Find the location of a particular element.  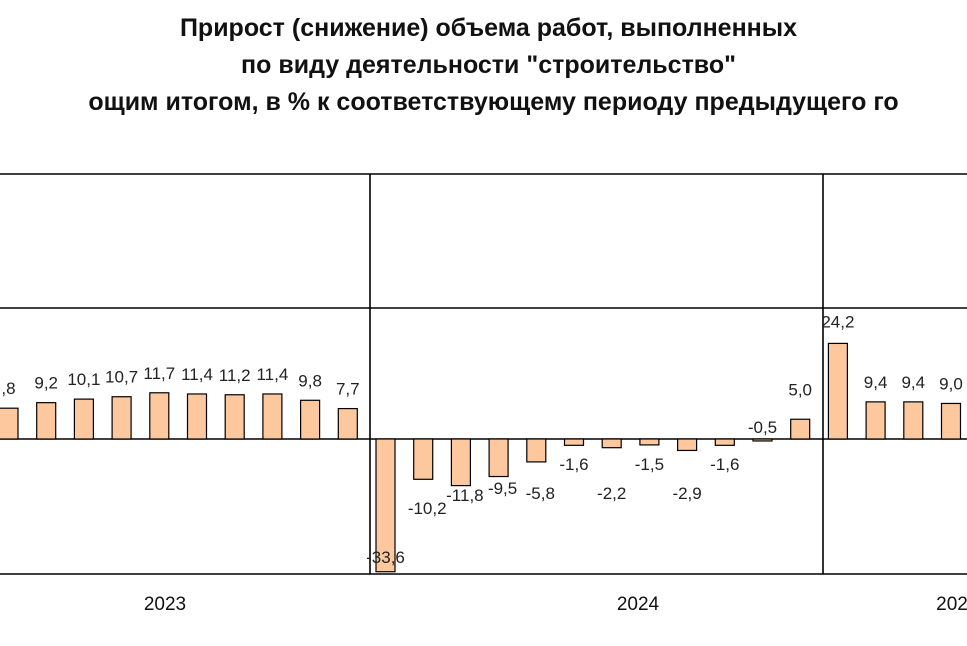

data-label: -1,5 is located at coordinates (649, 464).